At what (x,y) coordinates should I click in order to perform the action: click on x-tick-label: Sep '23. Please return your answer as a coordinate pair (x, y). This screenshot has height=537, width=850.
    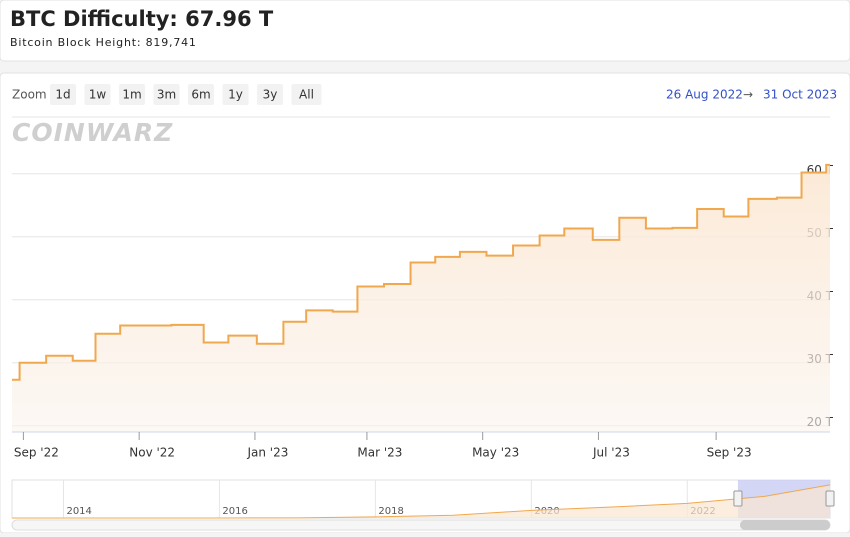
    Looking at the image, I should click on (729, 453).